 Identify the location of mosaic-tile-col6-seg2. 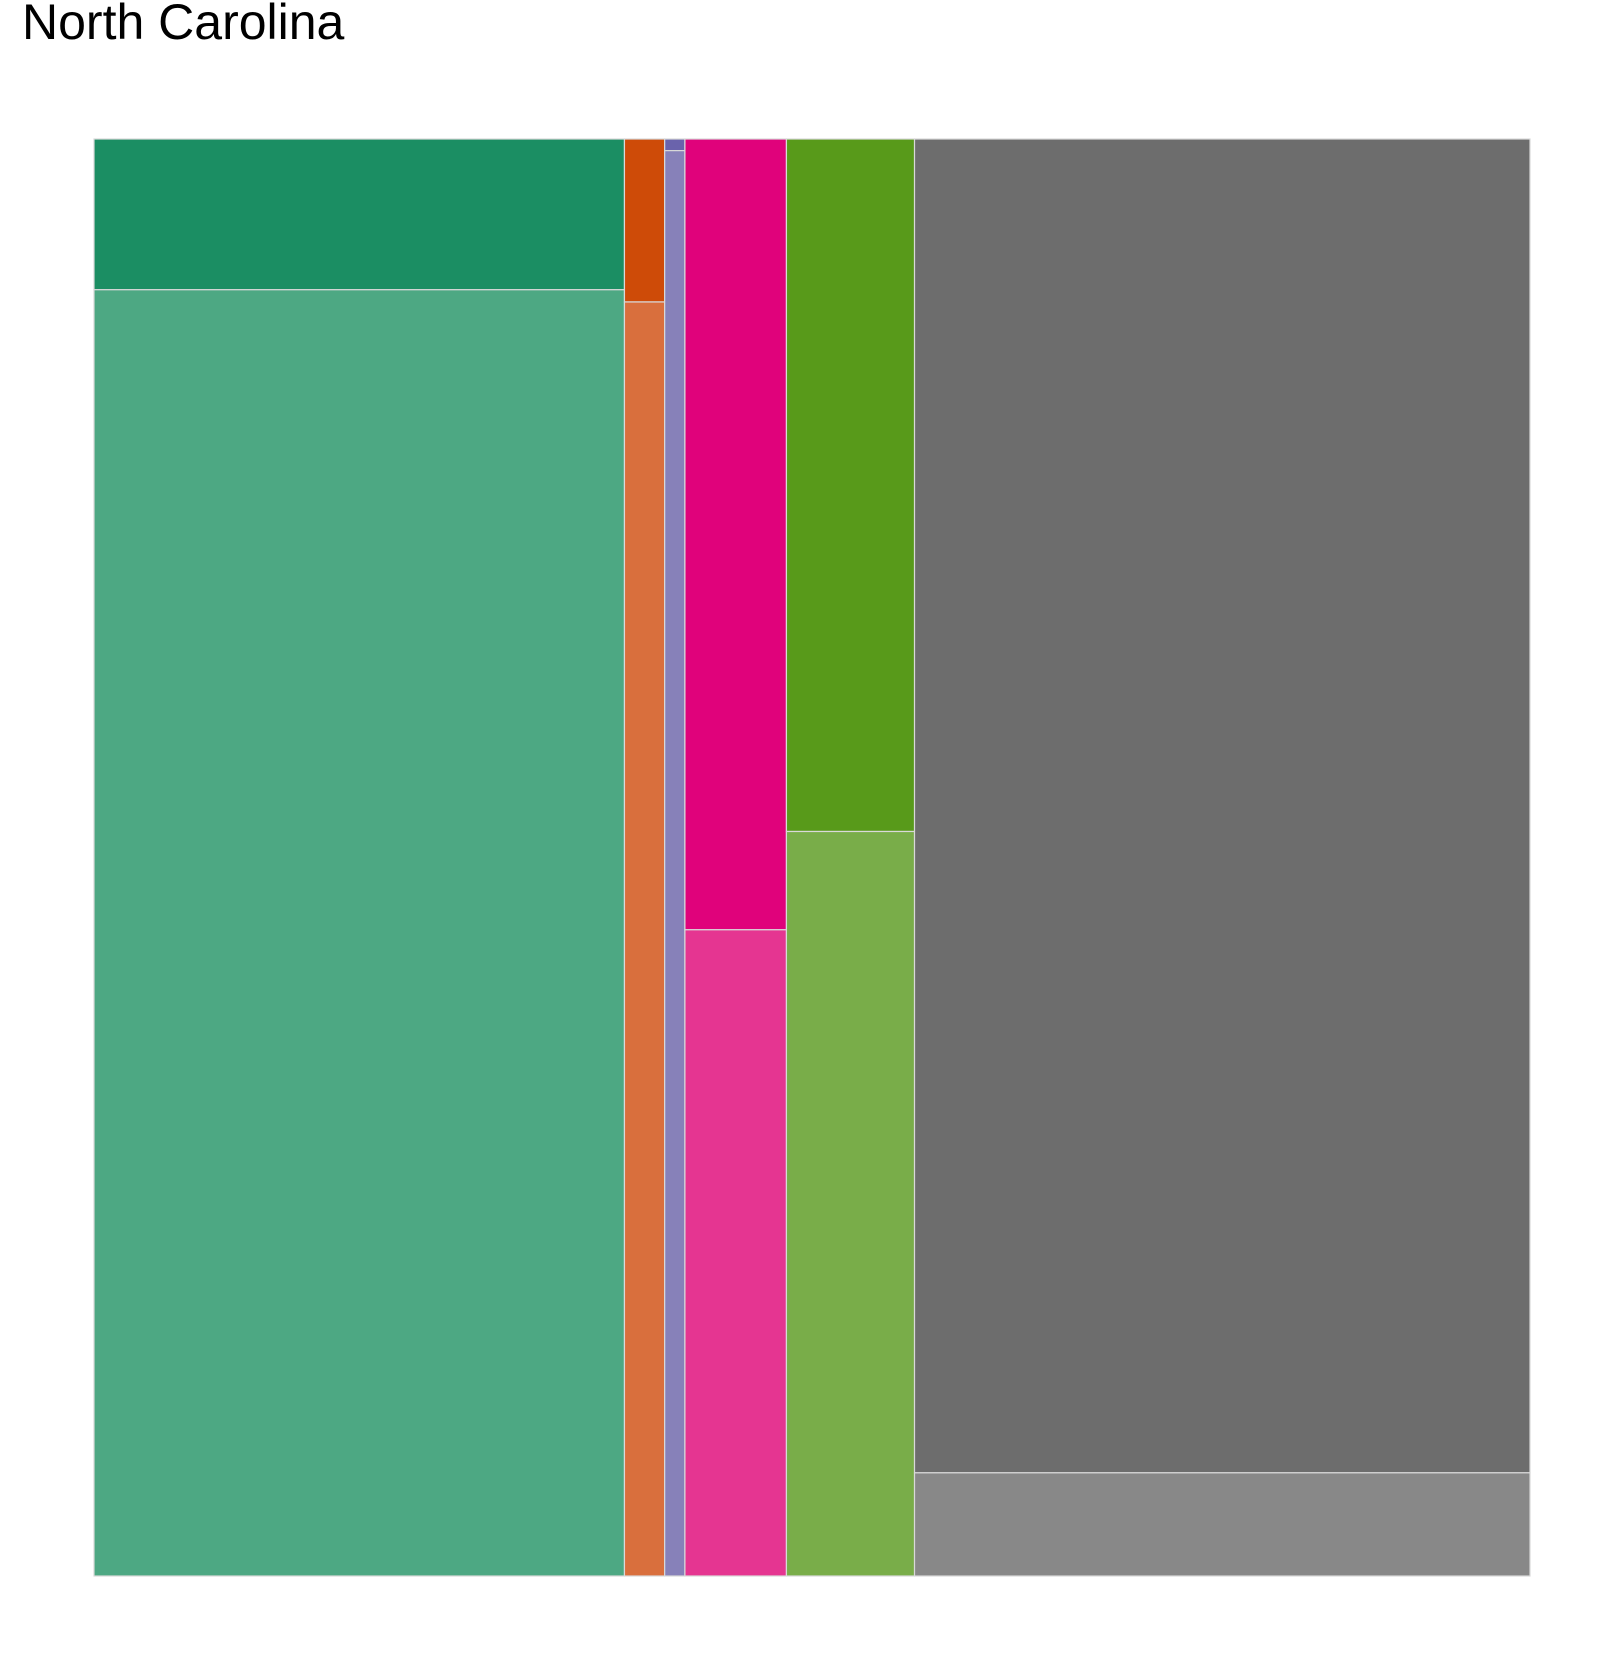
(1222, 1524).